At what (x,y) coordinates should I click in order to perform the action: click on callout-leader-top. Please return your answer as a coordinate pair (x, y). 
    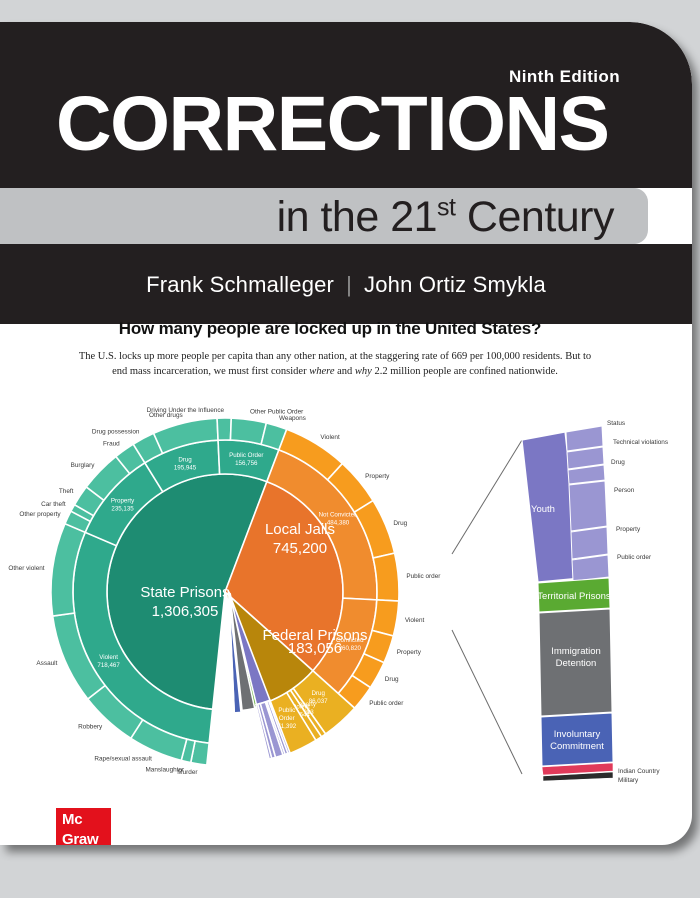
    Looking at the image, I should click on (487, 497).